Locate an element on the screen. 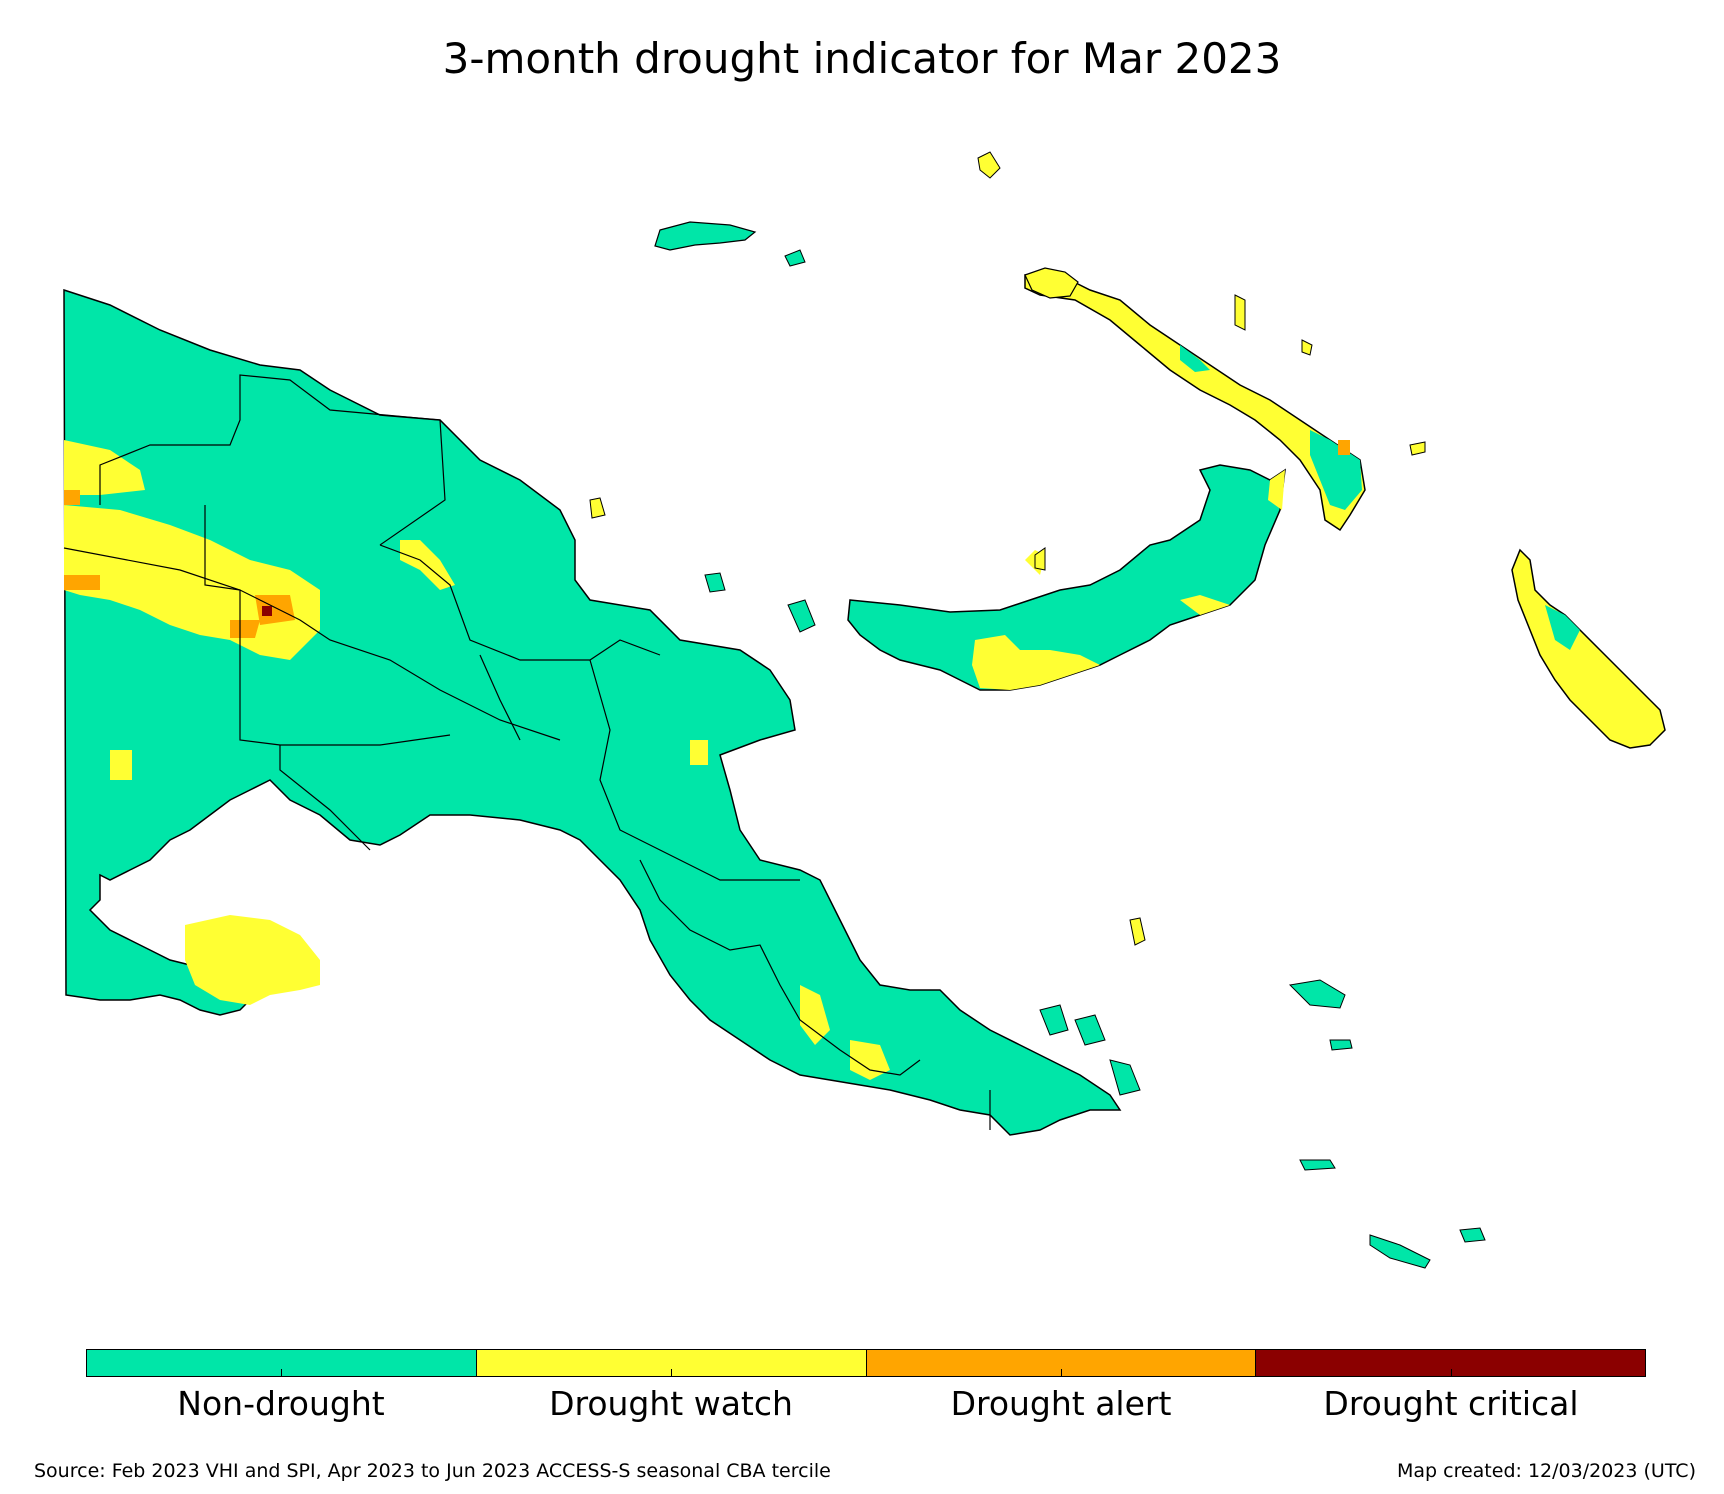  new-ireland-alert-patch is located at coordinates (1344, 447).